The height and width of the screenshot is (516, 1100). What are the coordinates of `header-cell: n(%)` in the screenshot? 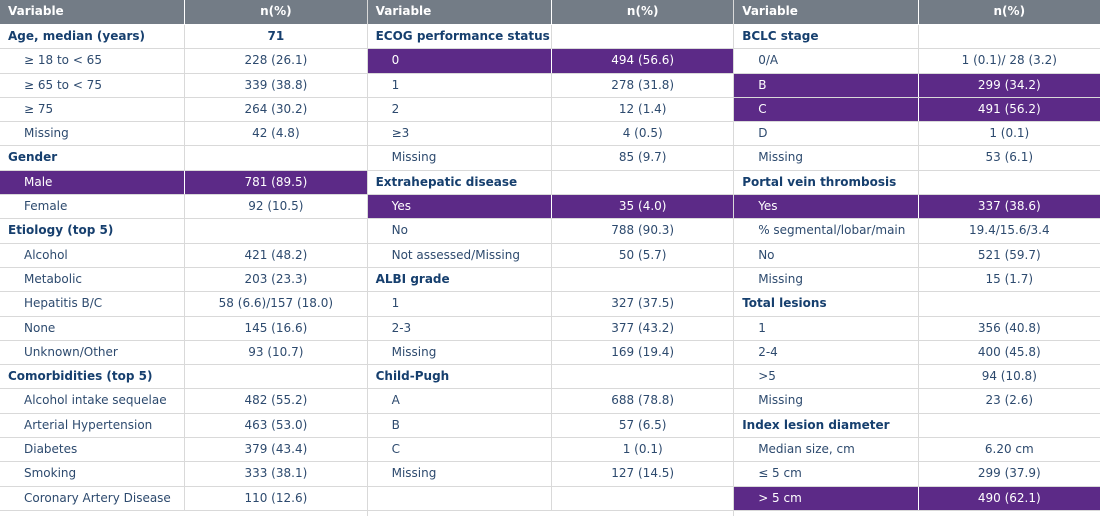 It's located at (1009, 11).